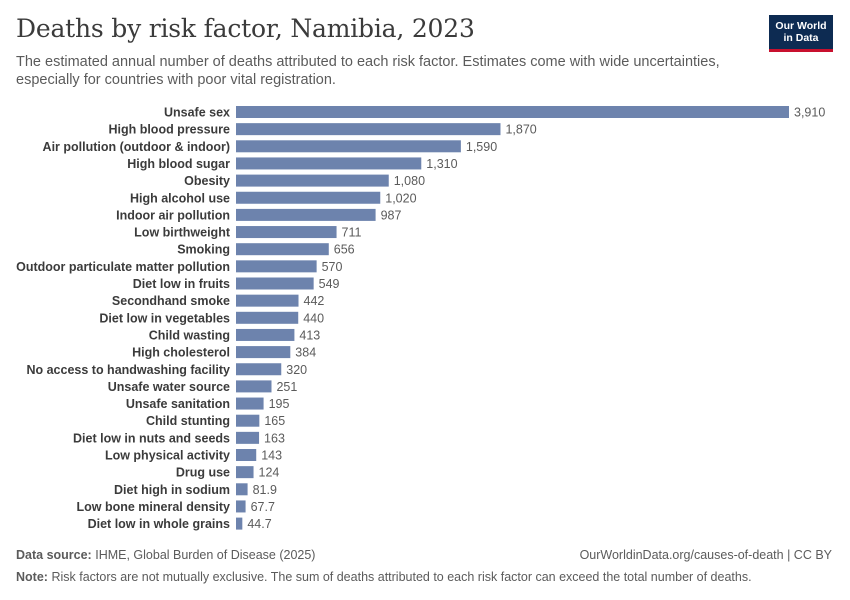  What do you see at coordinates (123, 267) in the screenshot?
I see `category-label: Outdoor particulate matter pollution` at bounding box center [123, 267].